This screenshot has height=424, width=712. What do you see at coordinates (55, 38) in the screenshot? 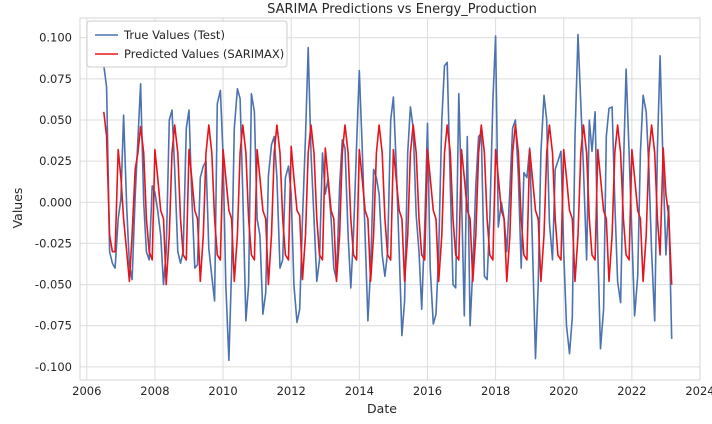
I see `y-tick-label: 0.100` at bounding box center [55, 38].